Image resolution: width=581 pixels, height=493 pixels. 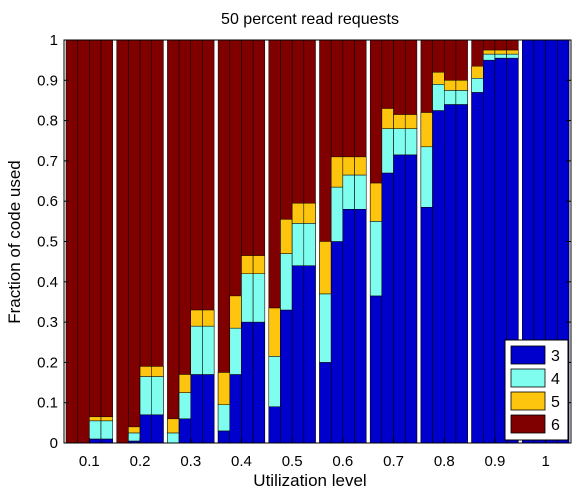 I want to click on y-tick-label: 0.8, so click(x=47, y=121).